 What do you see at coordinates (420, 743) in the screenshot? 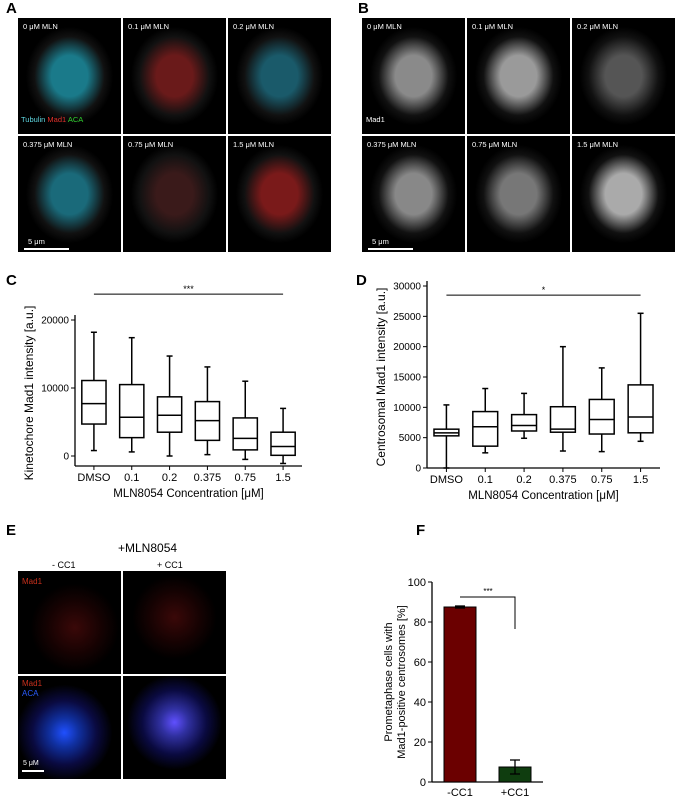
I see `y-tick-label: 20` at bounding box center [420, 743].